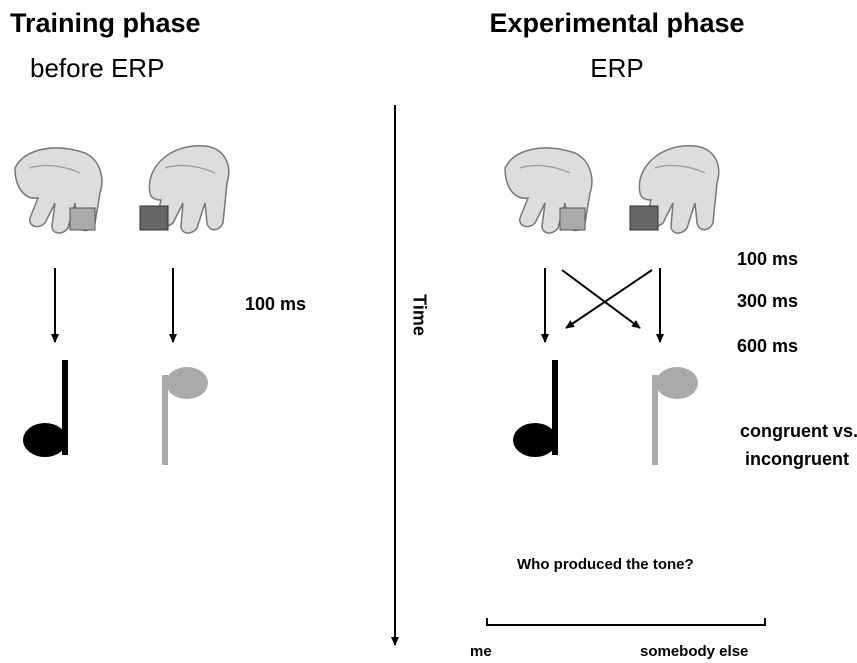 The image size is (857, 663). Describe the element at coordinates (105, 23) in the screenshot. I see `left-title: Training phase` at that location.